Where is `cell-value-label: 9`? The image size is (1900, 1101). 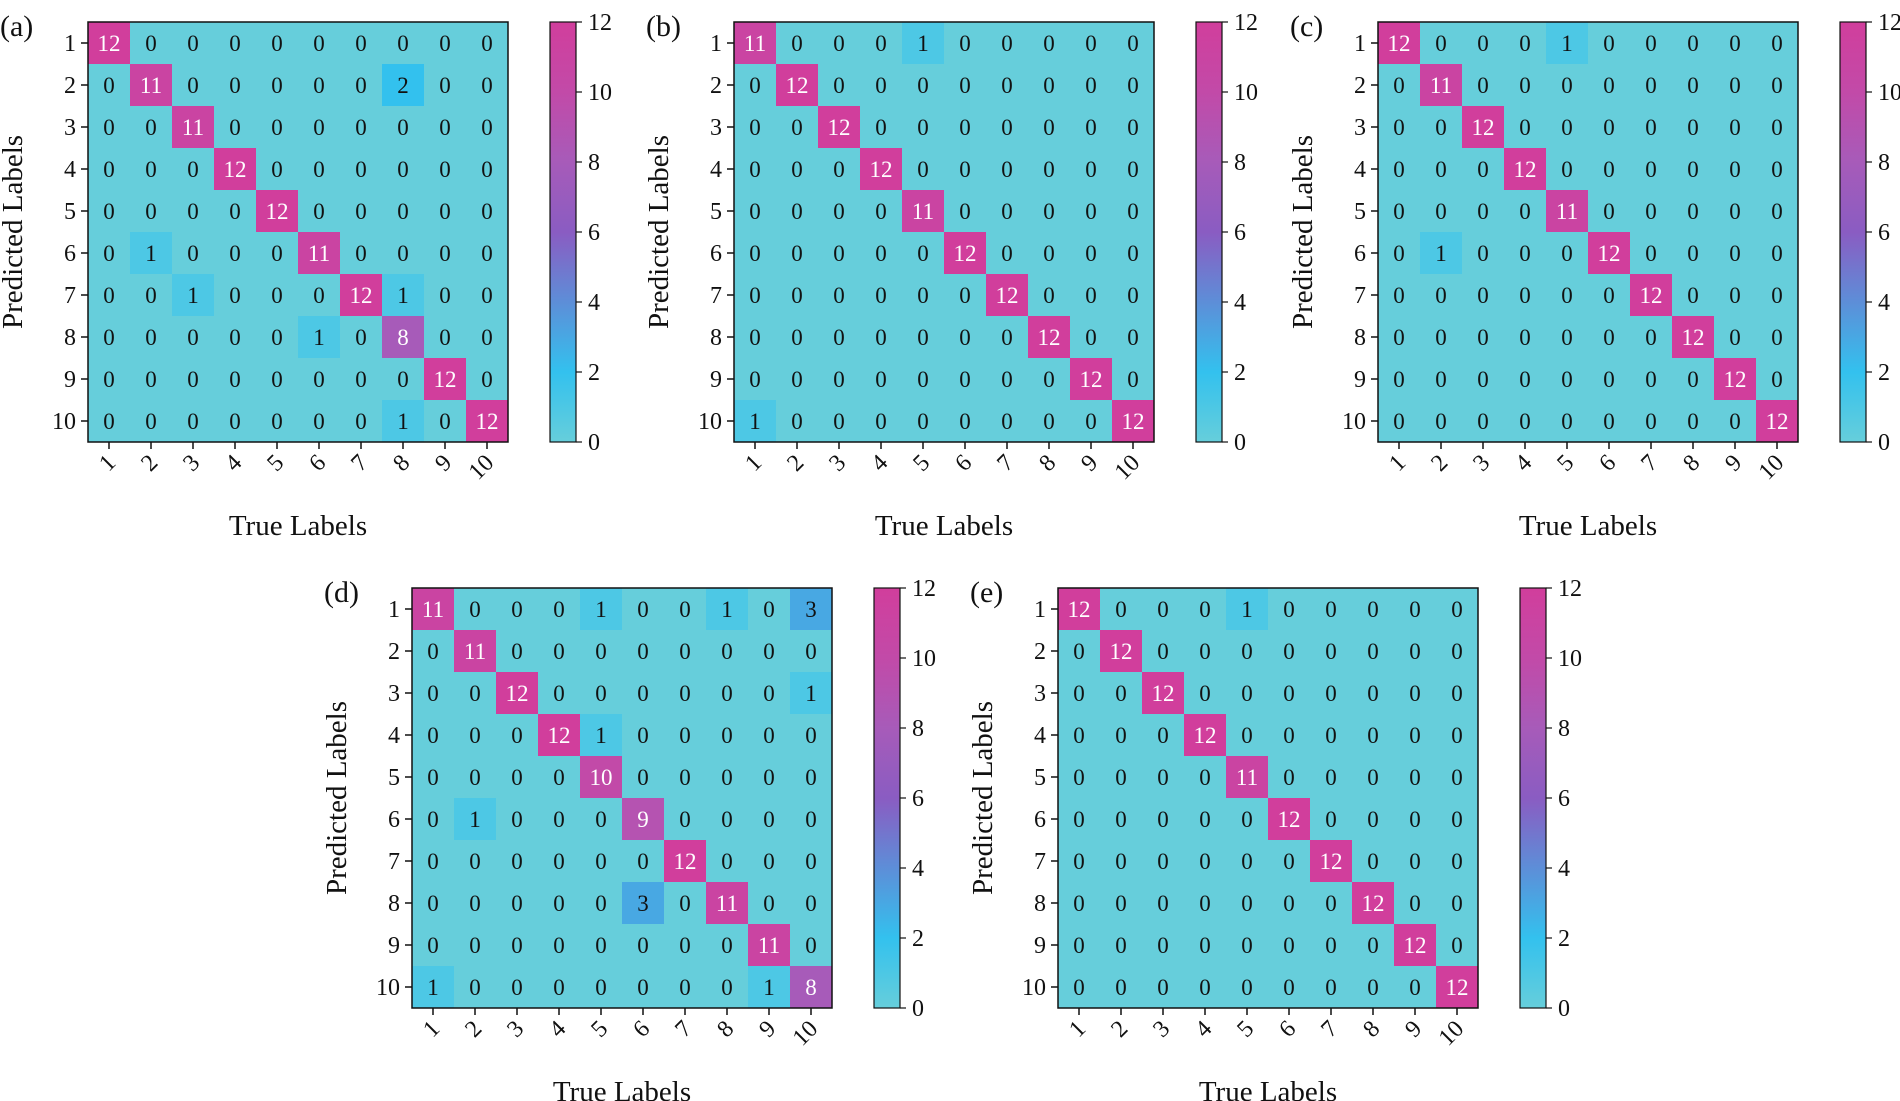
cell-value-label: 9 is located at coordinates (643, 819).